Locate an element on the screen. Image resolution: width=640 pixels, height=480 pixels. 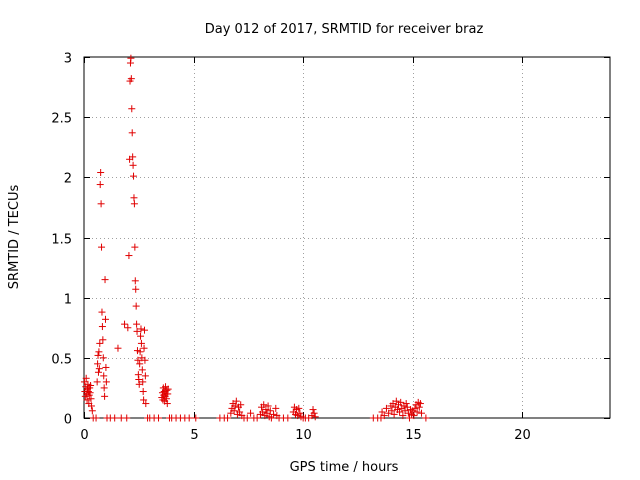
x-tick-label: 0 is located at coordinates (84, 435).